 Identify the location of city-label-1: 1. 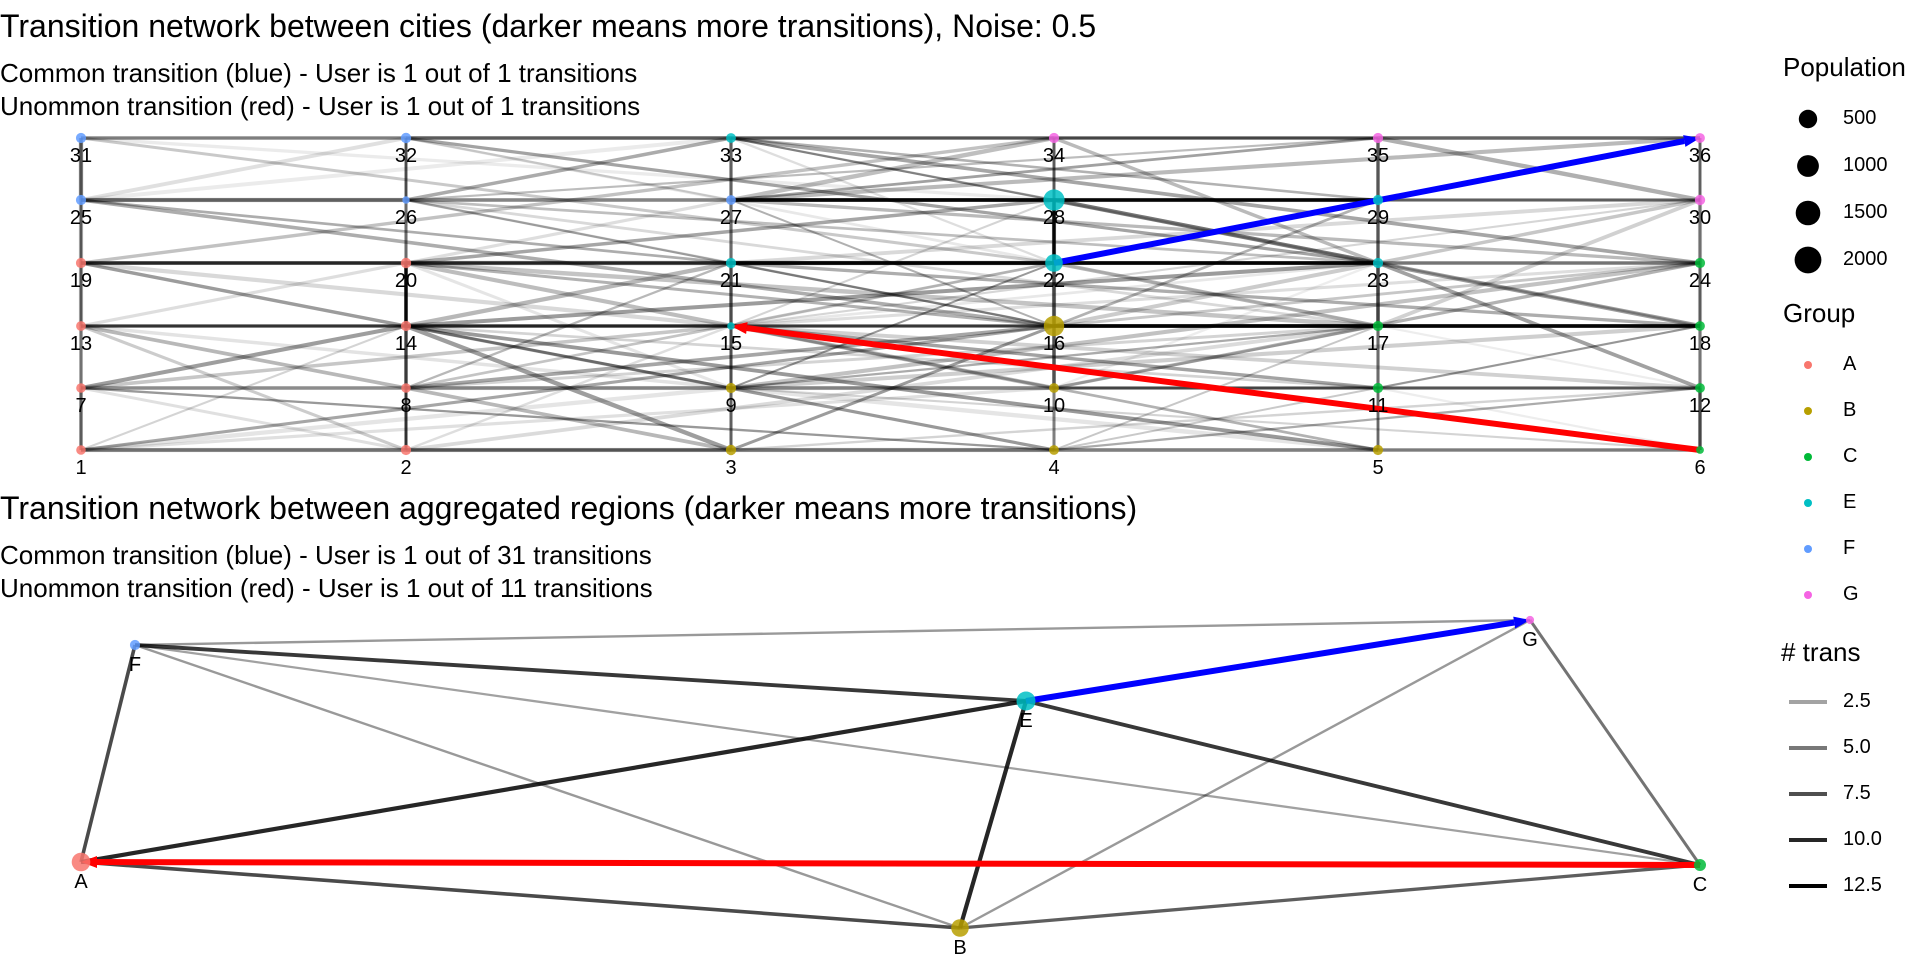
(80, 468).